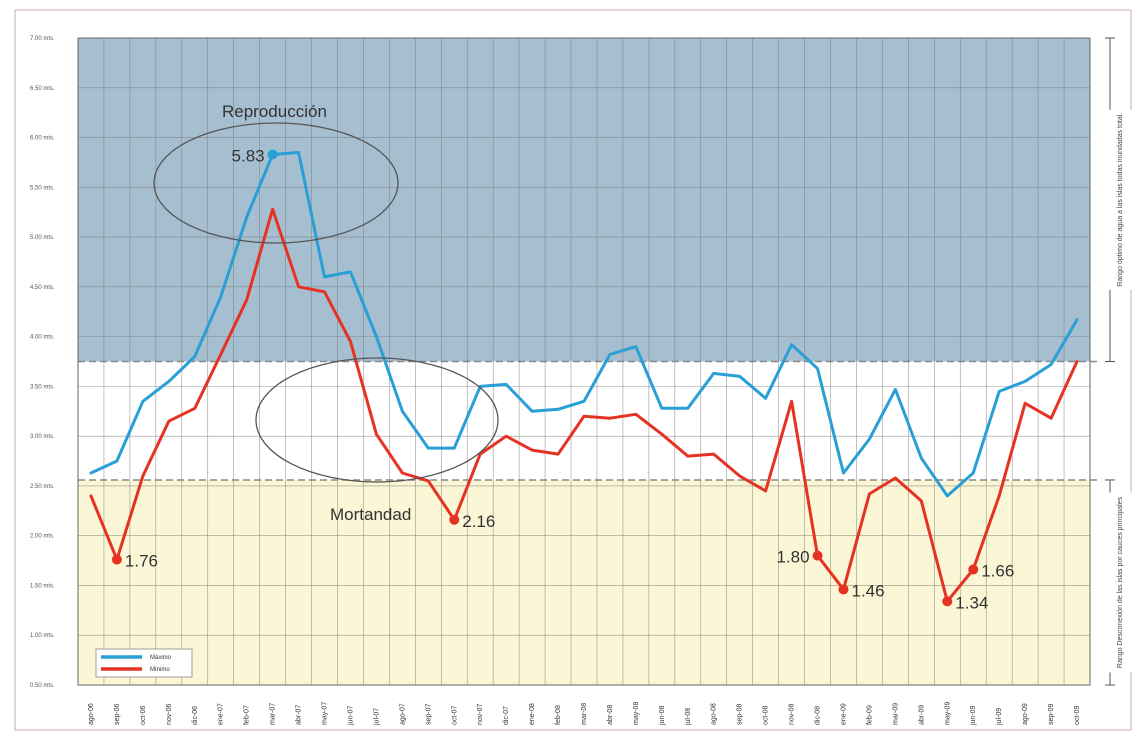 The width and height of the screenshot is (1136, 738). I want to click on x-tick-label: abr-09, so click(921, 715).